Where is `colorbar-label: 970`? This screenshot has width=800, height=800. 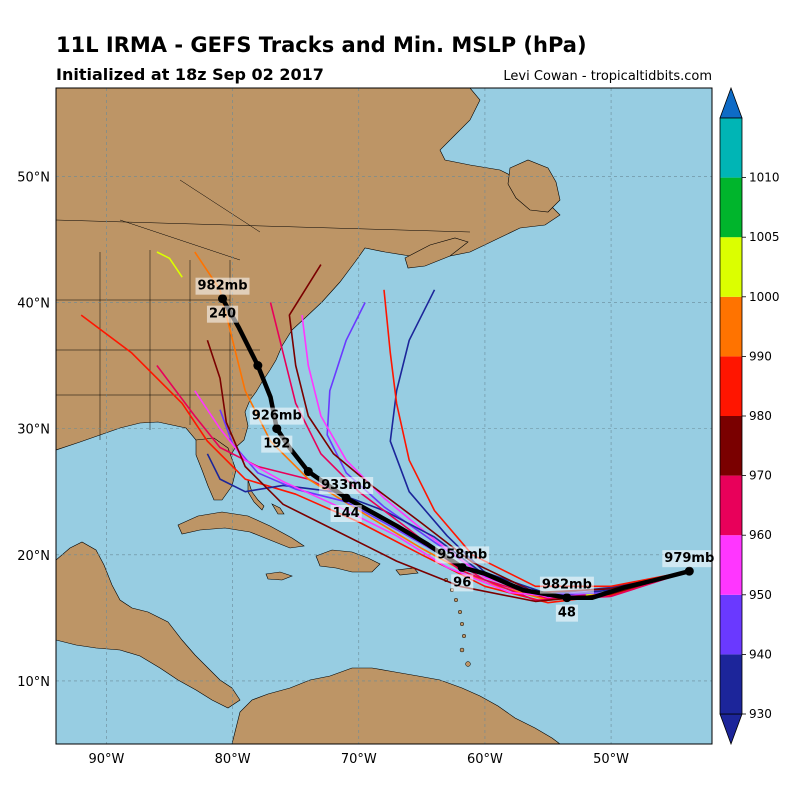 colorbar-label: 970 is located at coordinates (760, 476).